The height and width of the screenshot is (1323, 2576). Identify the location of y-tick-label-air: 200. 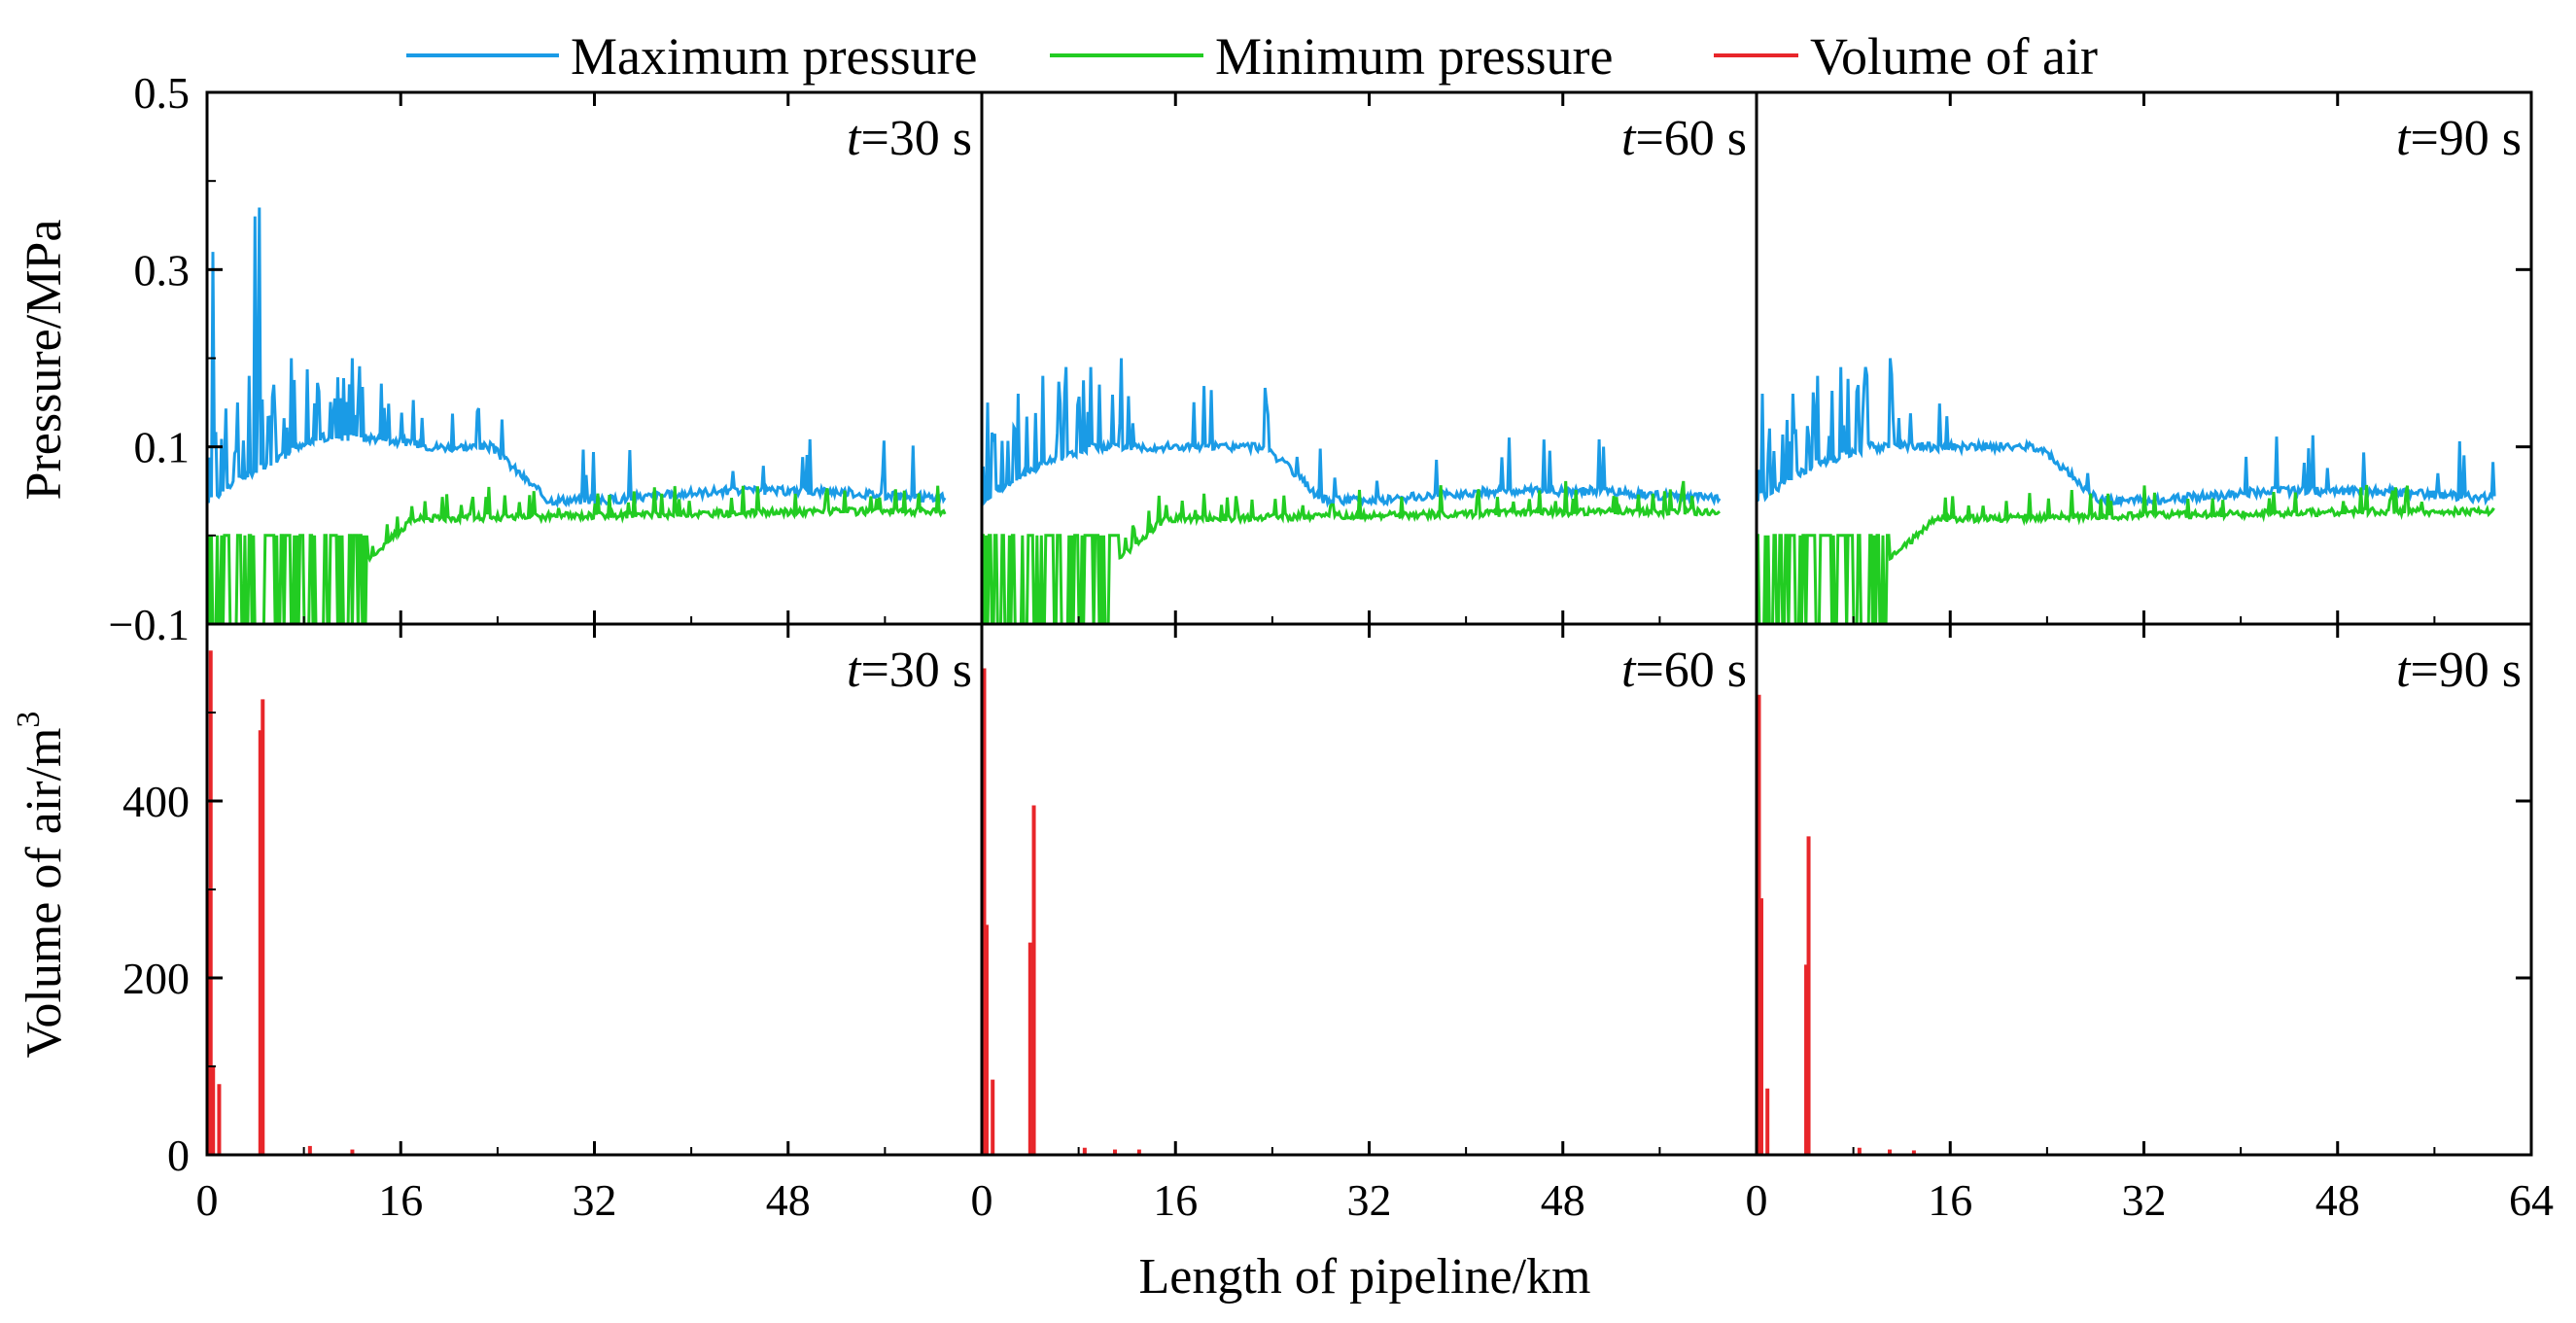
(156, 978).